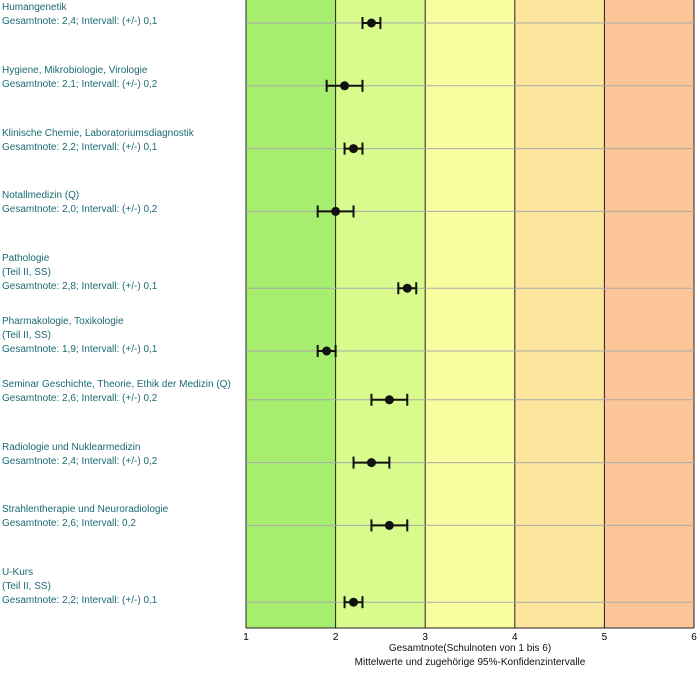 The image size is (700, 673). I want to click on row-value-text: Gesamtnote: 2,0; Intervall: (+/-) 0,2, so click(80, 210).